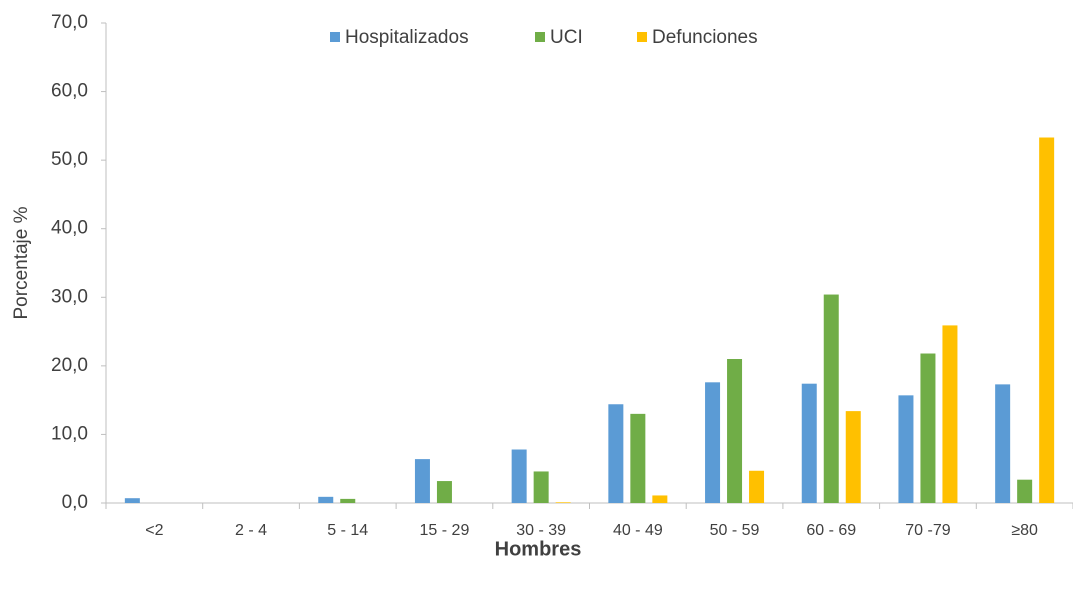 The image size is (1073, 589). What do you see at coordinates (705, 37) in the screenshot?
I see `legend-label: Defunciones` at bounding box center [705, 37].